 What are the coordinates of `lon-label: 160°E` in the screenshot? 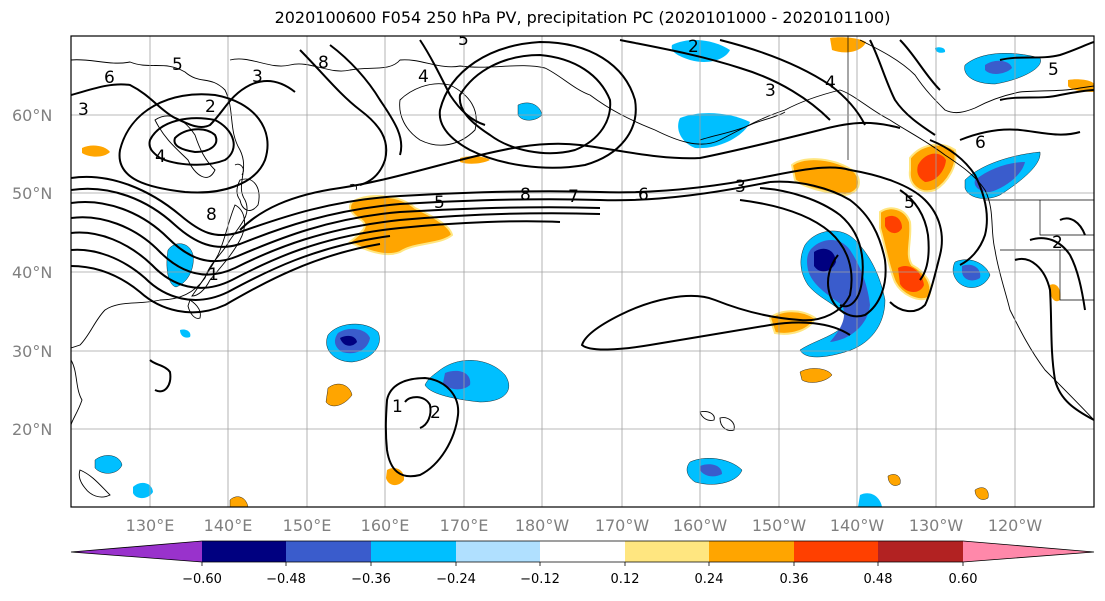 It's located at (385, 525).